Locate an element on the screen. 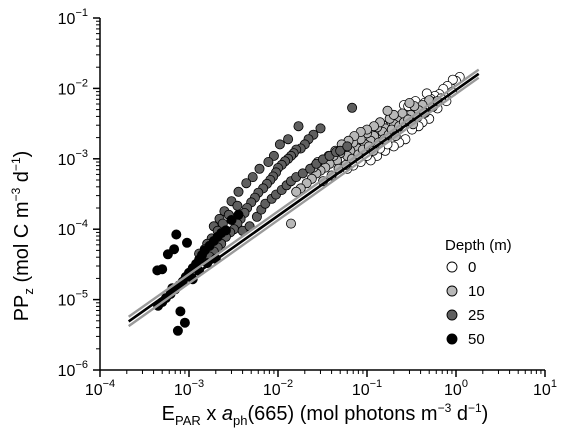  y-axis-title-superscript-1: −3 is located at coordinates (16, 194).